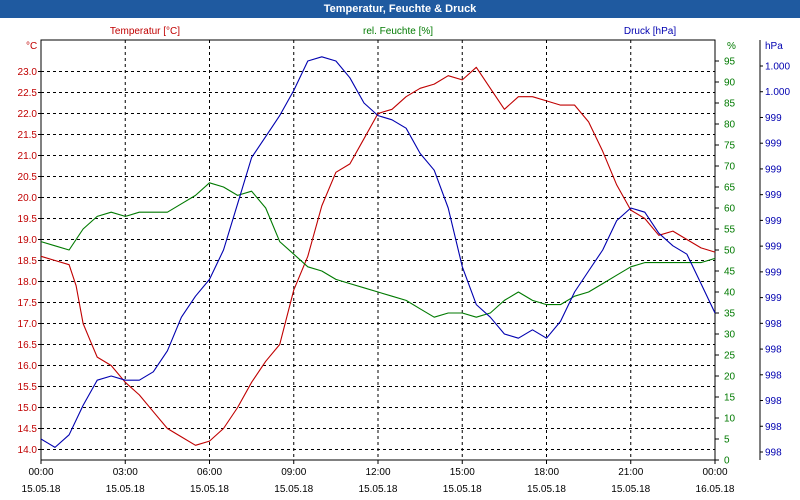 The width and height of the screenshot is (800, 500). What do you see at coordinates (377, 472) in the screenshot?
I see `time-tick-label: 12:00` at bounding box center [377, 472].